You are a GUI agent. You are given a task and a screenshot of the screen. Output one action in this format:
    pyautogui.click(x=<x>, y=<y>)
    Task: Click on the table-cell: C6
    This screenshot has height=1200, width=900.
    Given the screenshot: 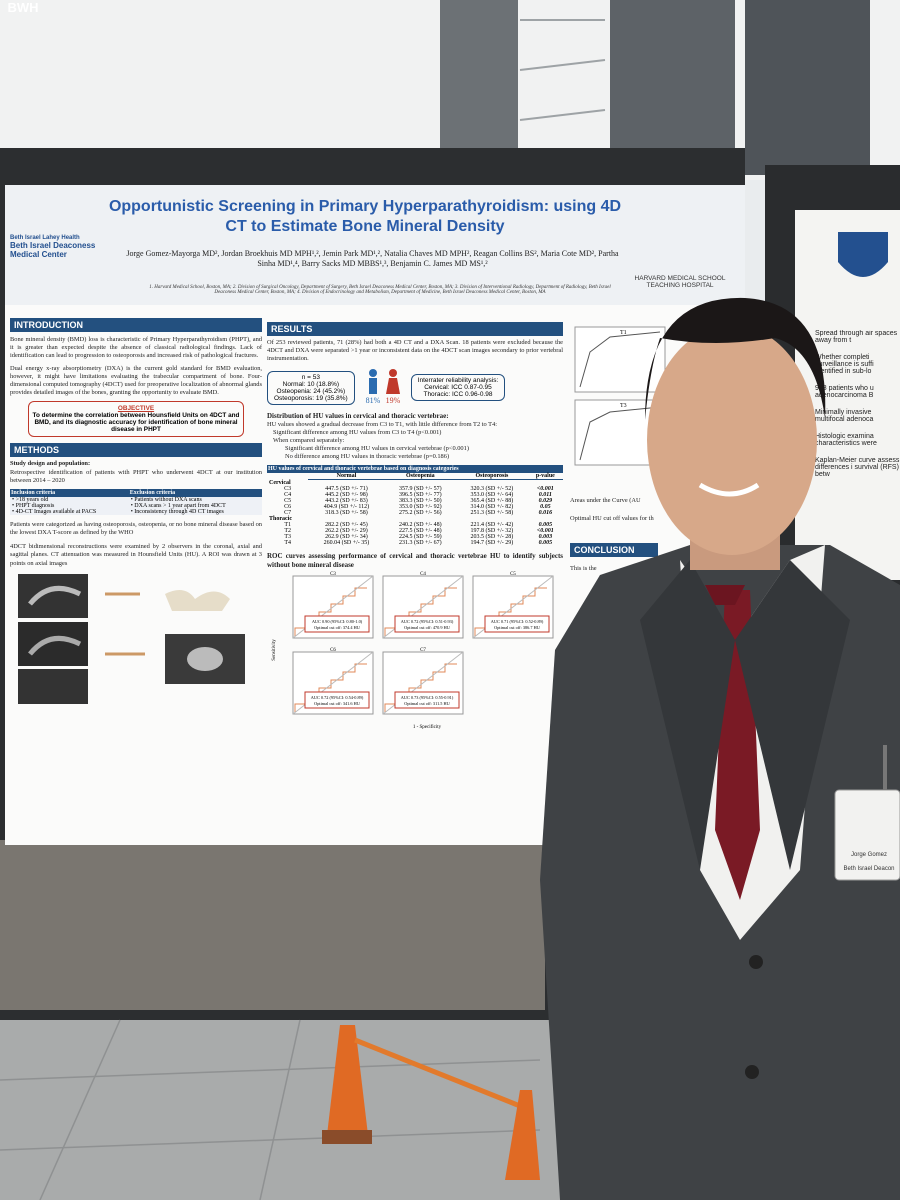 What is the action you would take?
    pyautogui.click(x=288, y=506)
    